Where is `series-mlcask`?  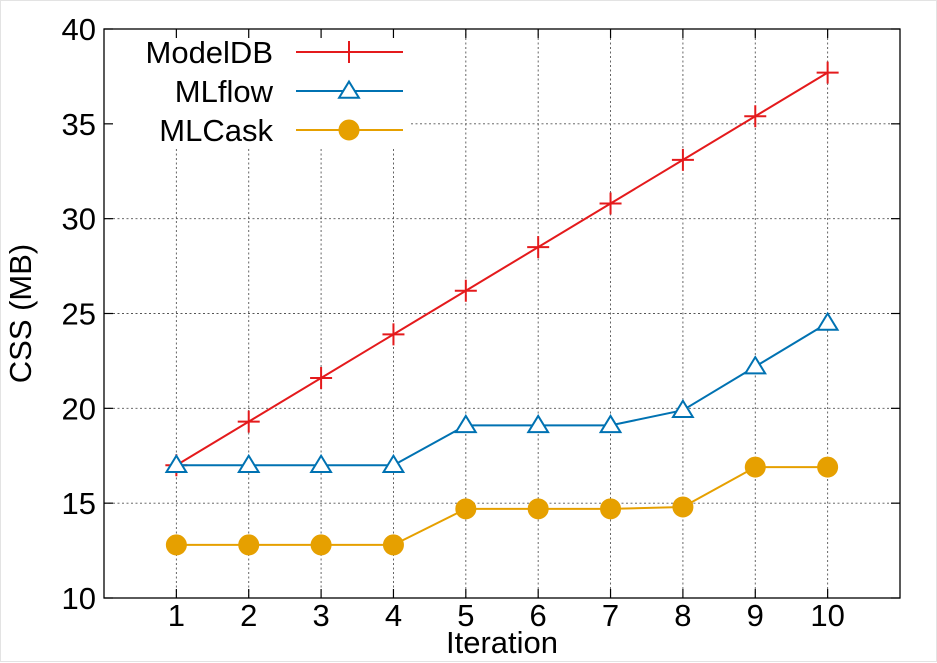
series-mlcask is located at coordinates (502, 506).